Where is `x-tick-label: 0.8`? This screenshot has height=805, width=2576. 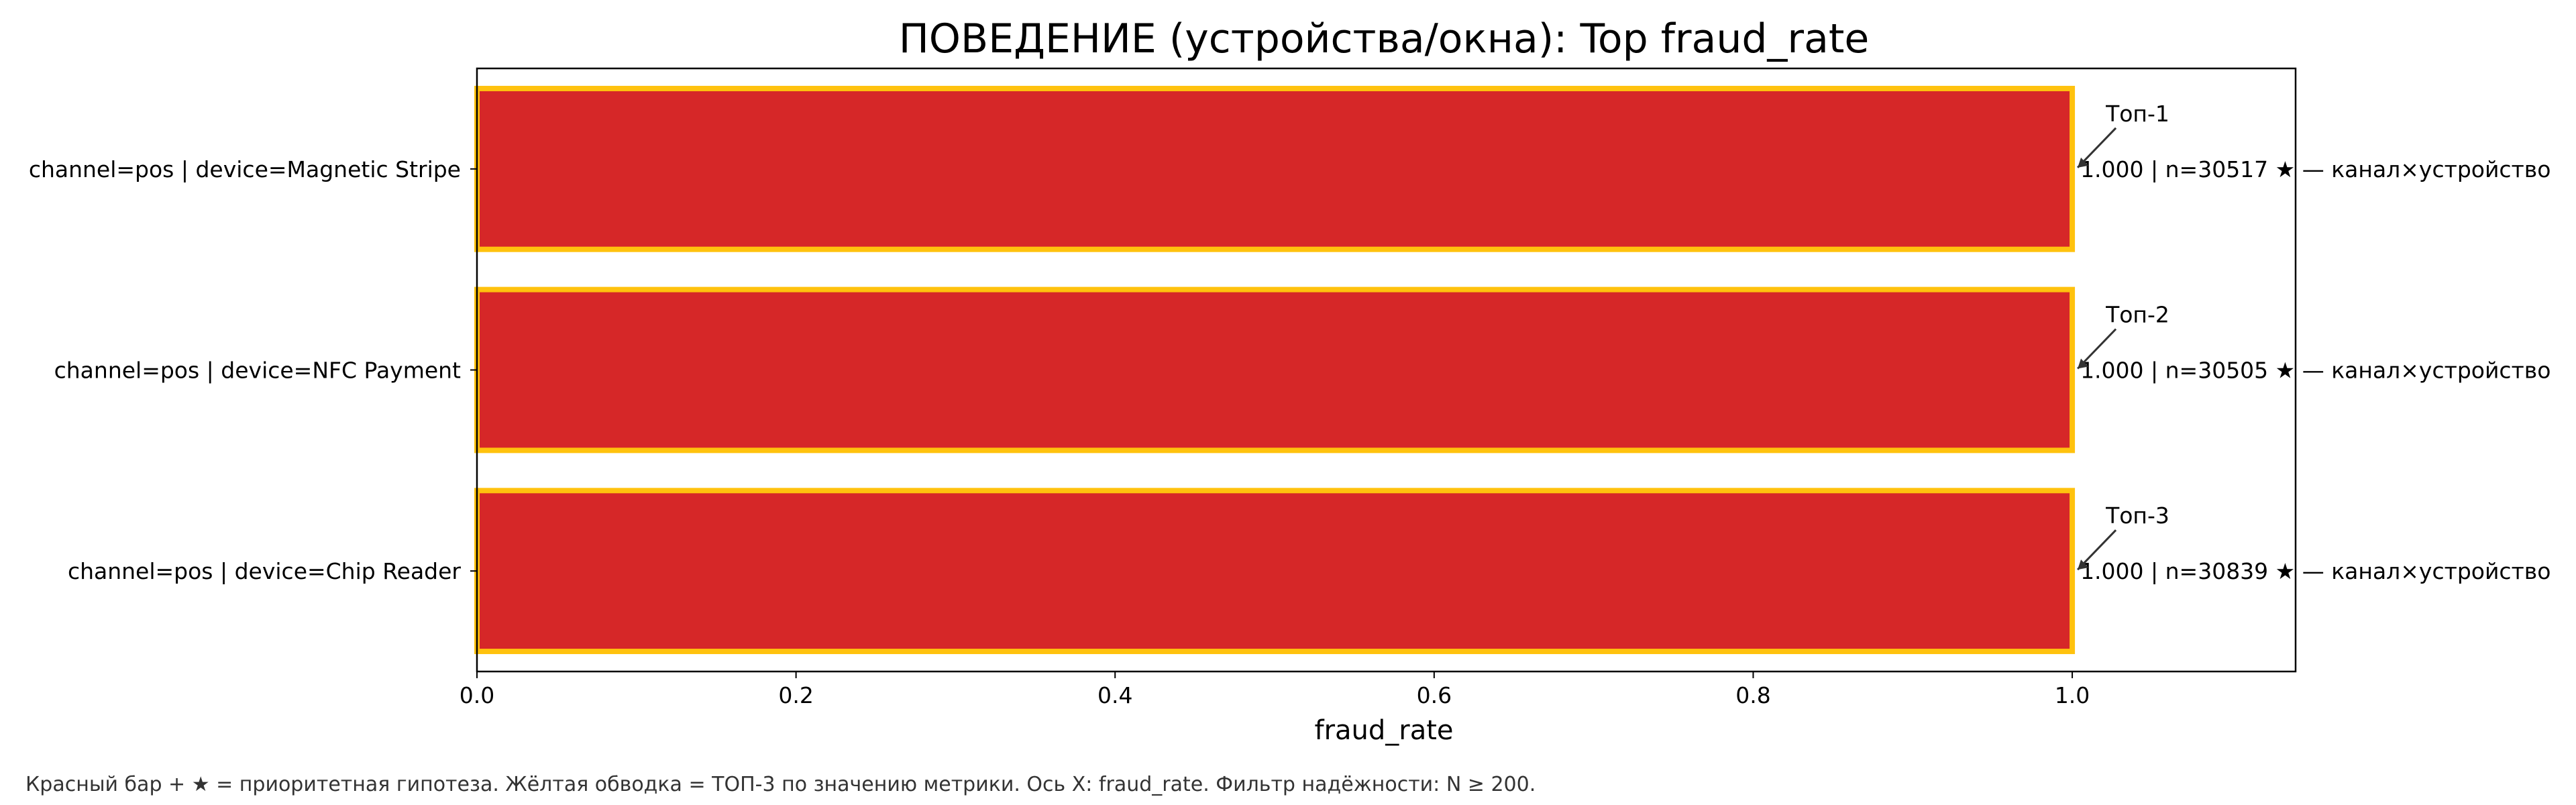
x-tick-label: 0.8 is located at coordinates (1752, 695).